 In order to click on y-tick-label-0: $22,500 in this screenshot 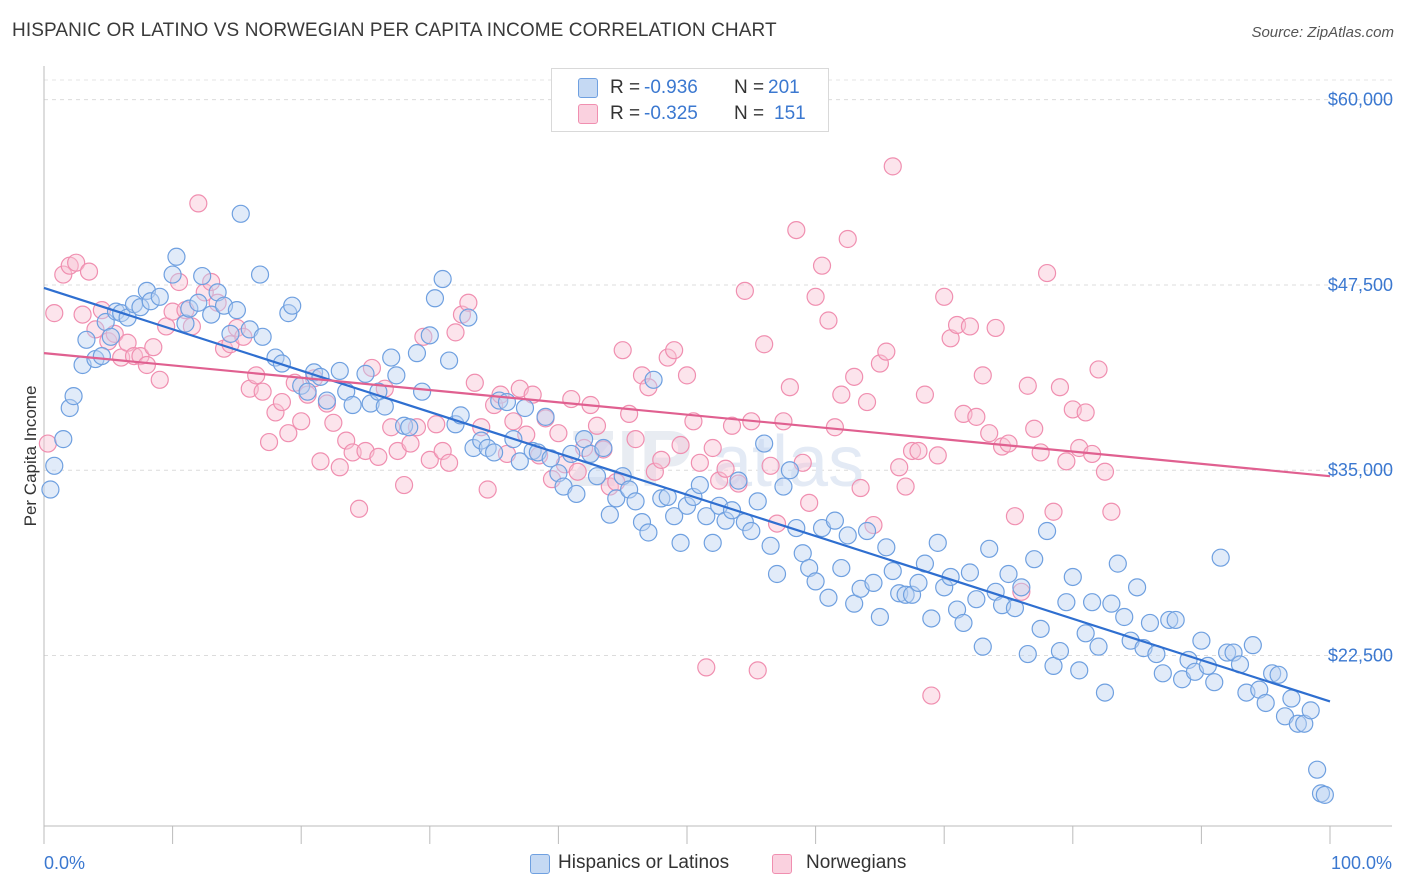, I will do `click(1360, 656)`.